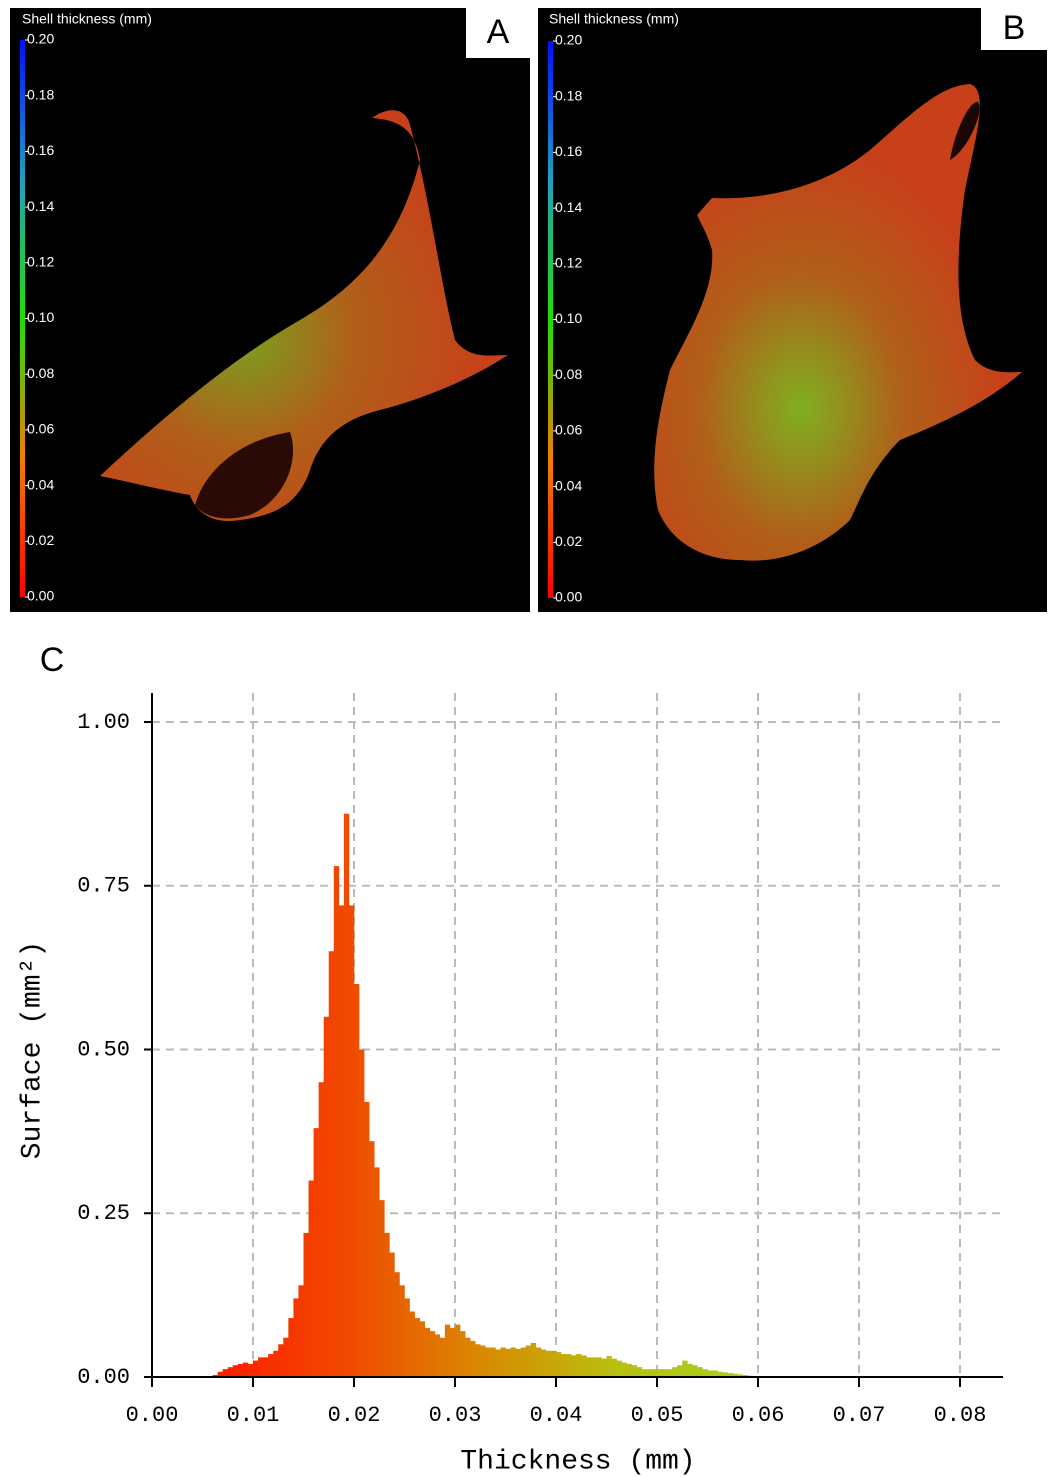 The width and height of the screenshot is (1050, 1477). I want to click on panel-label: C, so click(52, 660).